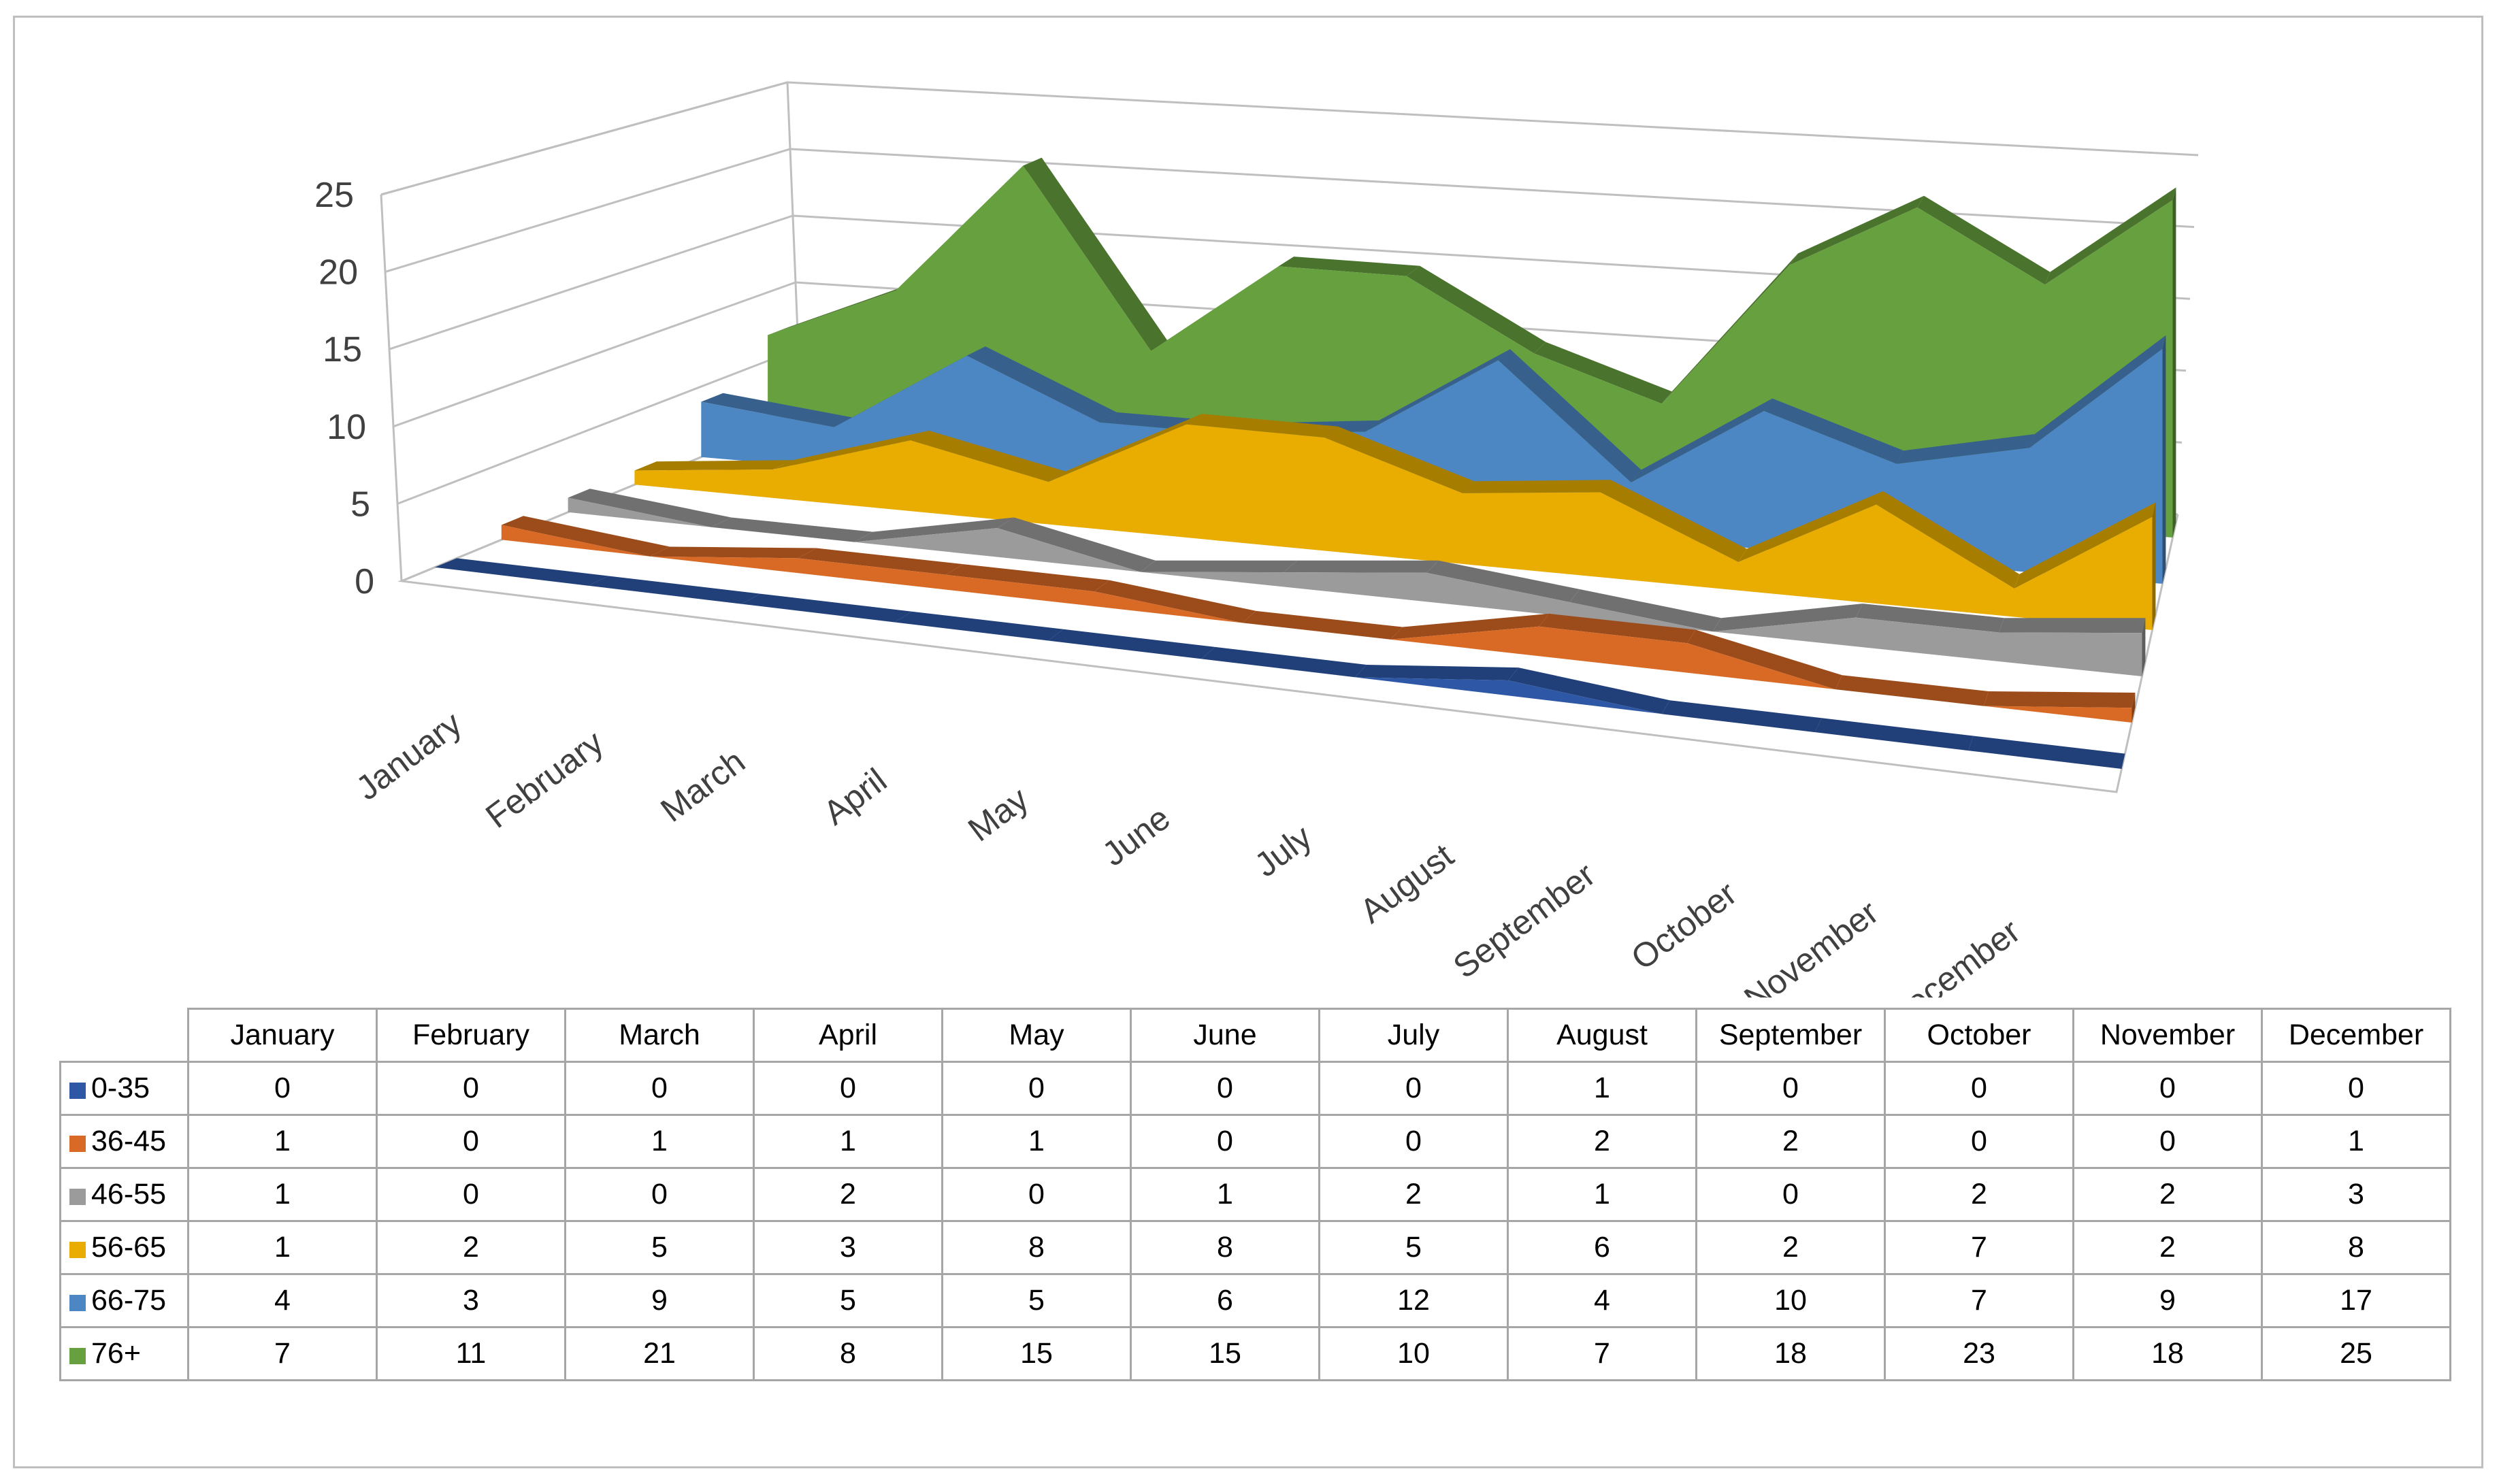 The height and width of the screenshot is (1484, 2499). I want to click on series-label: 46-55, so click(128, 1194).